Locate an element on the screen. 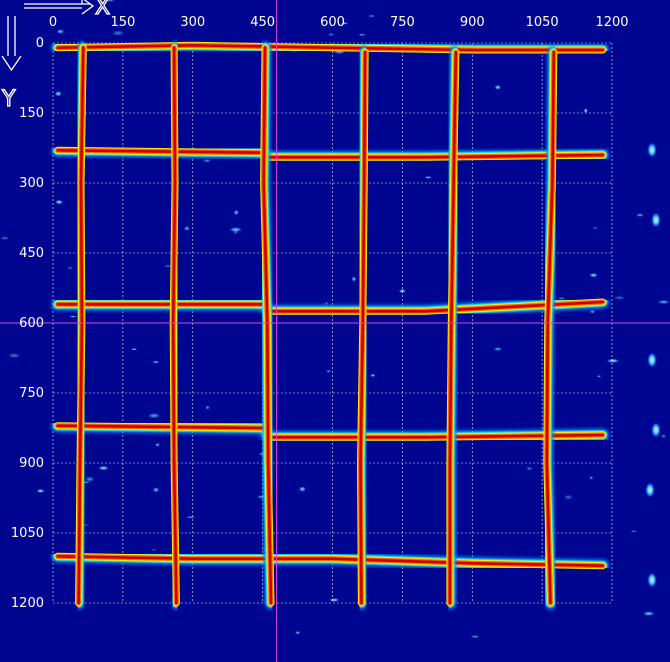  x-tick-label: 1200 is located at coordinates (611, 22).